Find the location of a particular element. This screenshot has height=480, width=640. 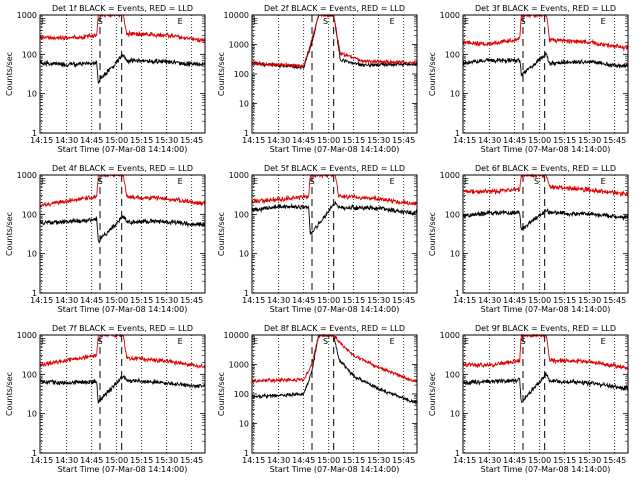

panel-title: Det 2f BLACK = Events, RED = LLD is located at coordinates (334, 8).